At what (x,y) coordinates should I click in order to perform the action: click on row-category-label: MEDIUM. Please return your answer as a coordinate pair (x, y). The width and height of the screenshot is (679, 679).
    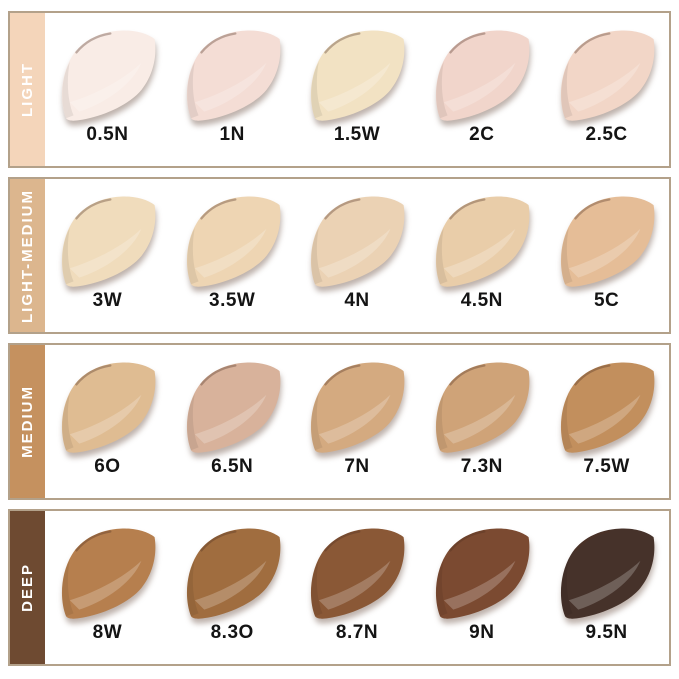
    Looking at the image, I should click on (27, 421).